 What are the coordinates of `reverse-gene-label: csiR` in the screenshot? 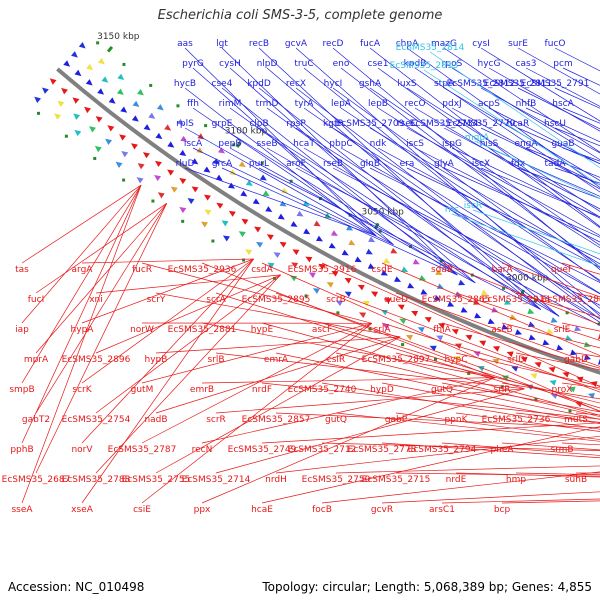 It's located at (336, 360).